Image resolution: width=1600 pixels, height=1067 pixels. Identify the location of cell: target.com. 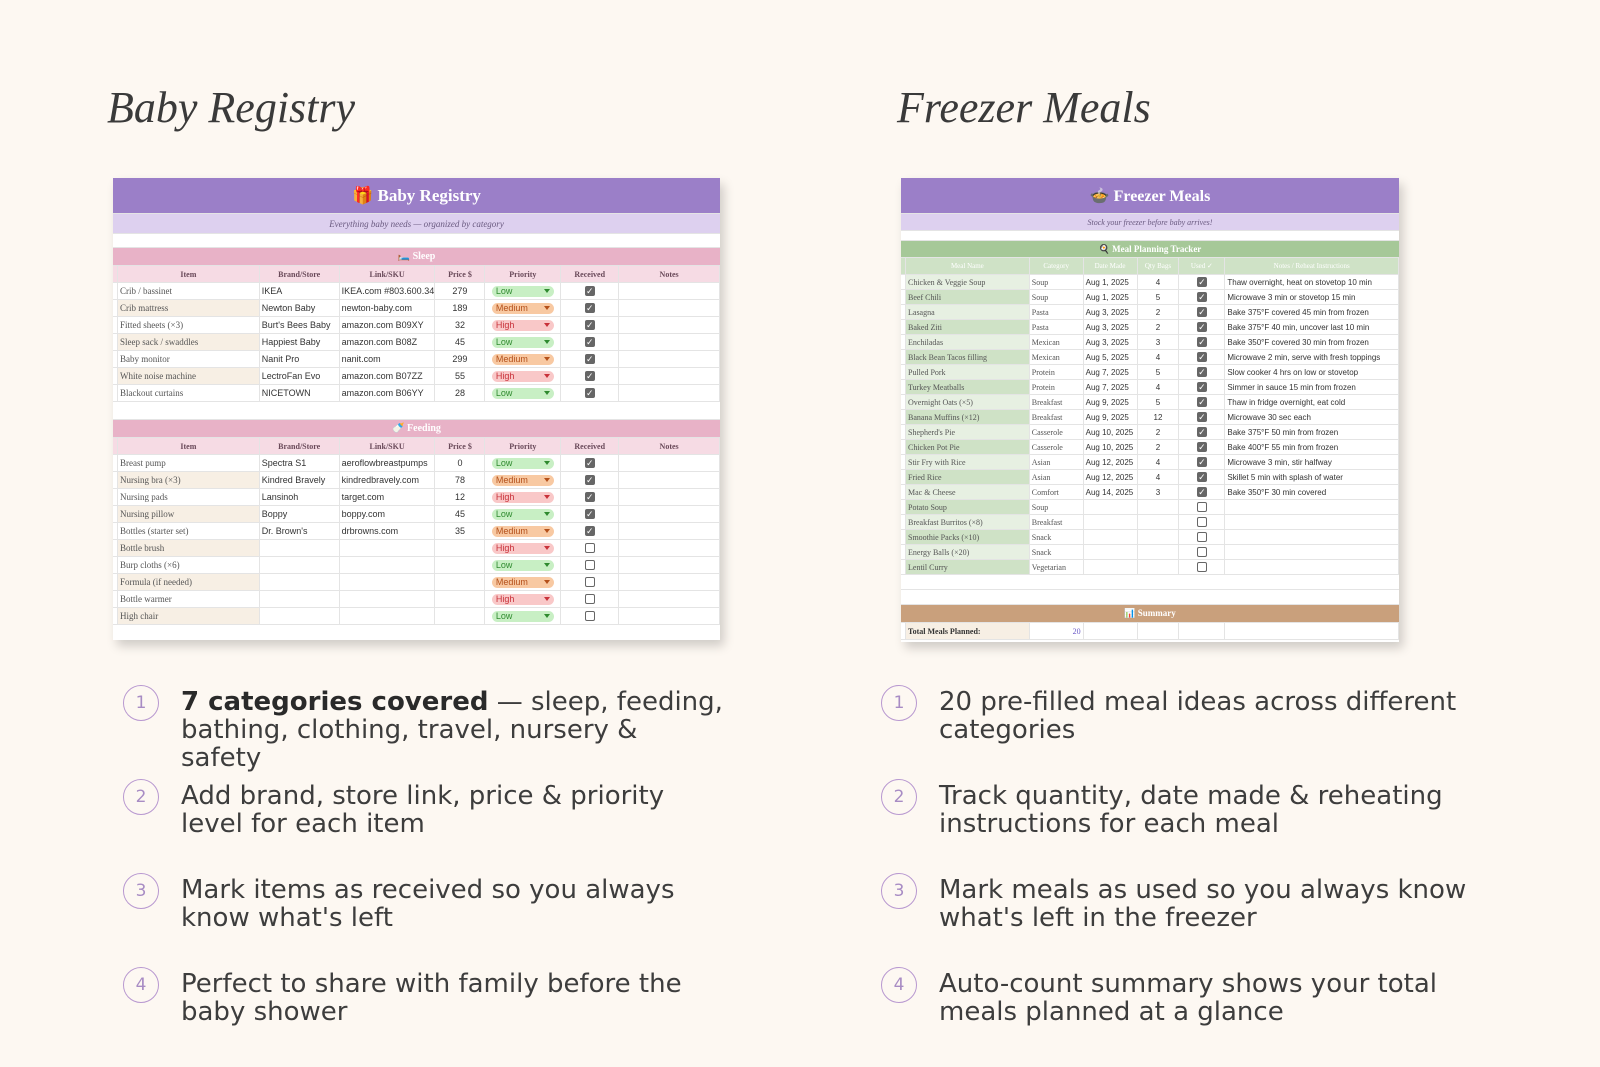
(388, 497).